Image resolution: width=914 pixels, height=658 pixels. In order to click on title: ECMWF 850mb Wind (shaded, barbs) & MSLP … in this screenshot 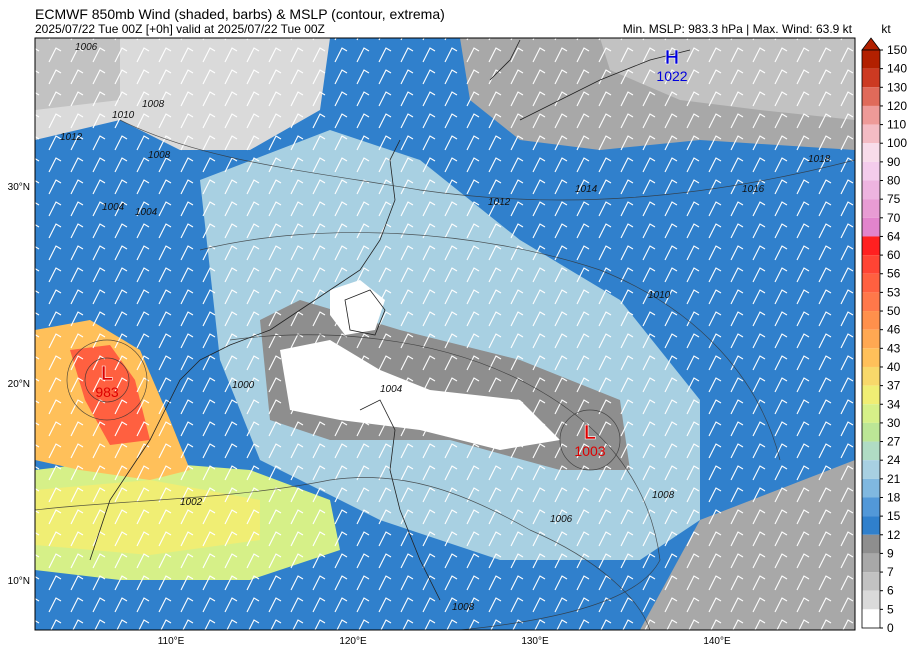, I will do `click(240, 14)`.